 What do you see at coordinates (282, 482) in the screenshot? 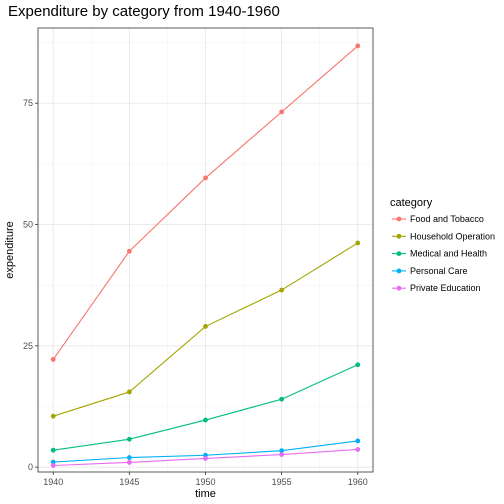
I see `x-tick-label-3: 1955` at bounding box center [282, 482].